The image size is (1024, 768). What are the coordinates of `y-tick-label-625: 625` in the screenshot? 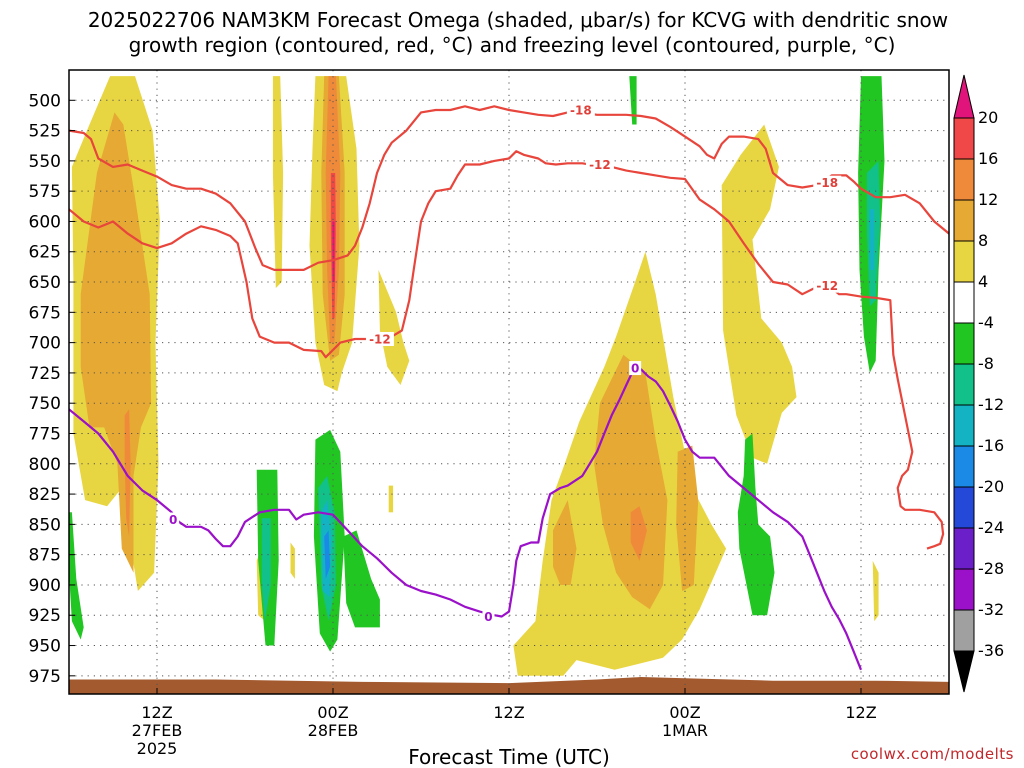 It's located at (45, 253).